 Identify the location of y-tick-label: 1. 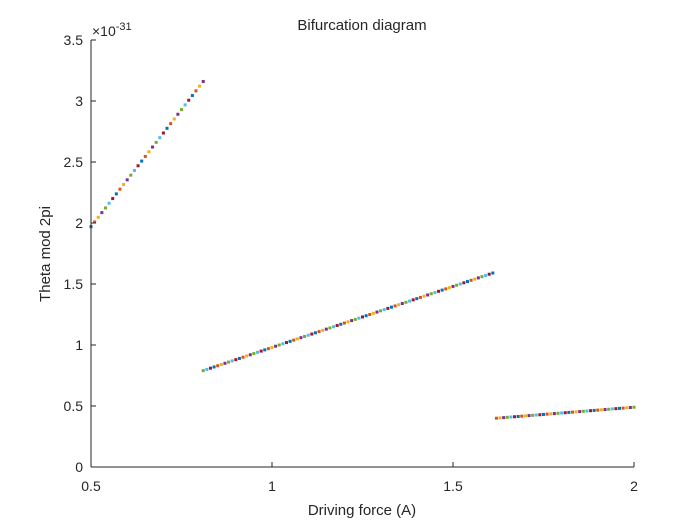
(79, 345).